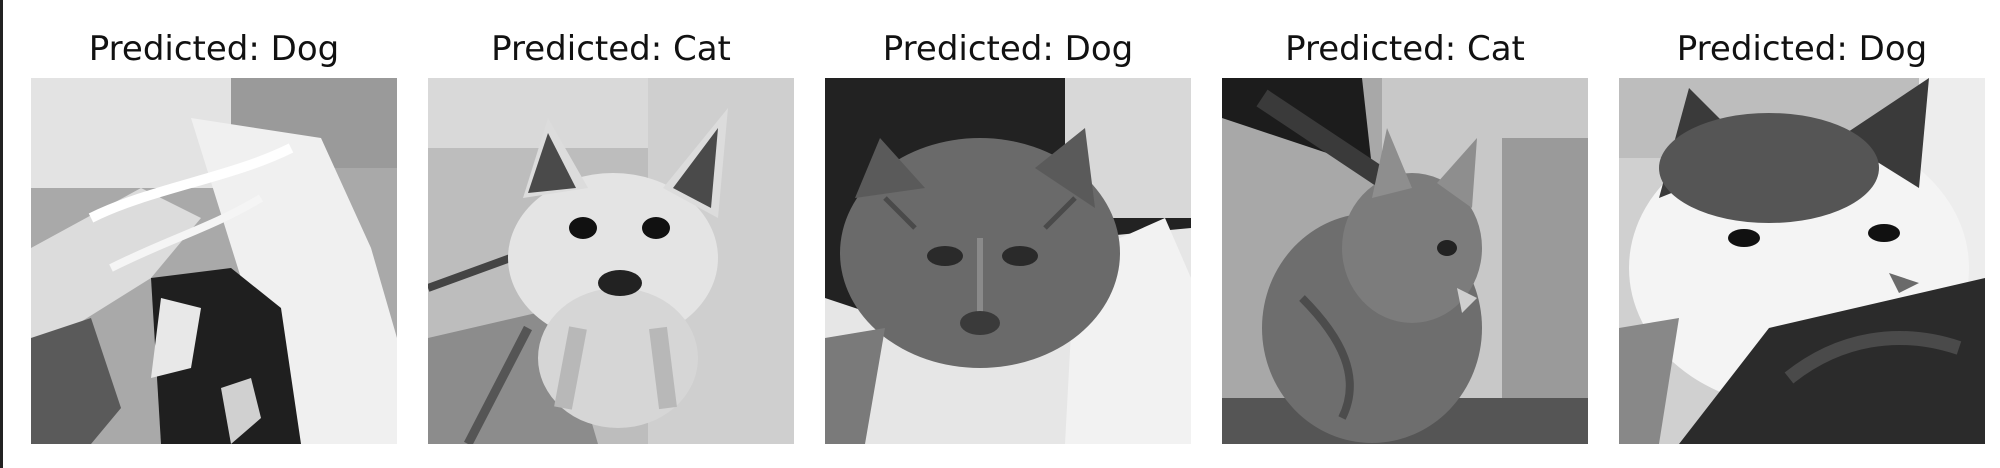 This screenshot has height=468, width=2000. I want to click on panel-1-title: Predicted: Dog, so click(214, 49).